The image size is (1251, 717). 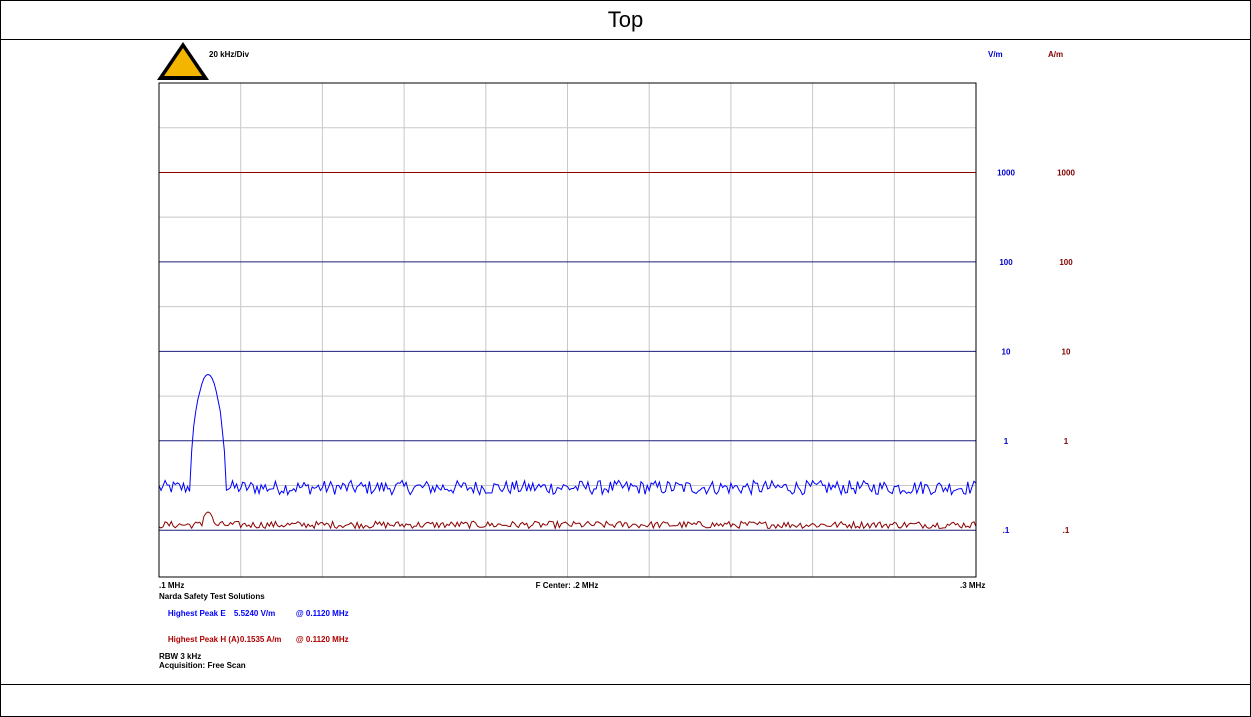 I want to click on peak-h-label: Highest Peak H (A), so click(x=203, y=639).